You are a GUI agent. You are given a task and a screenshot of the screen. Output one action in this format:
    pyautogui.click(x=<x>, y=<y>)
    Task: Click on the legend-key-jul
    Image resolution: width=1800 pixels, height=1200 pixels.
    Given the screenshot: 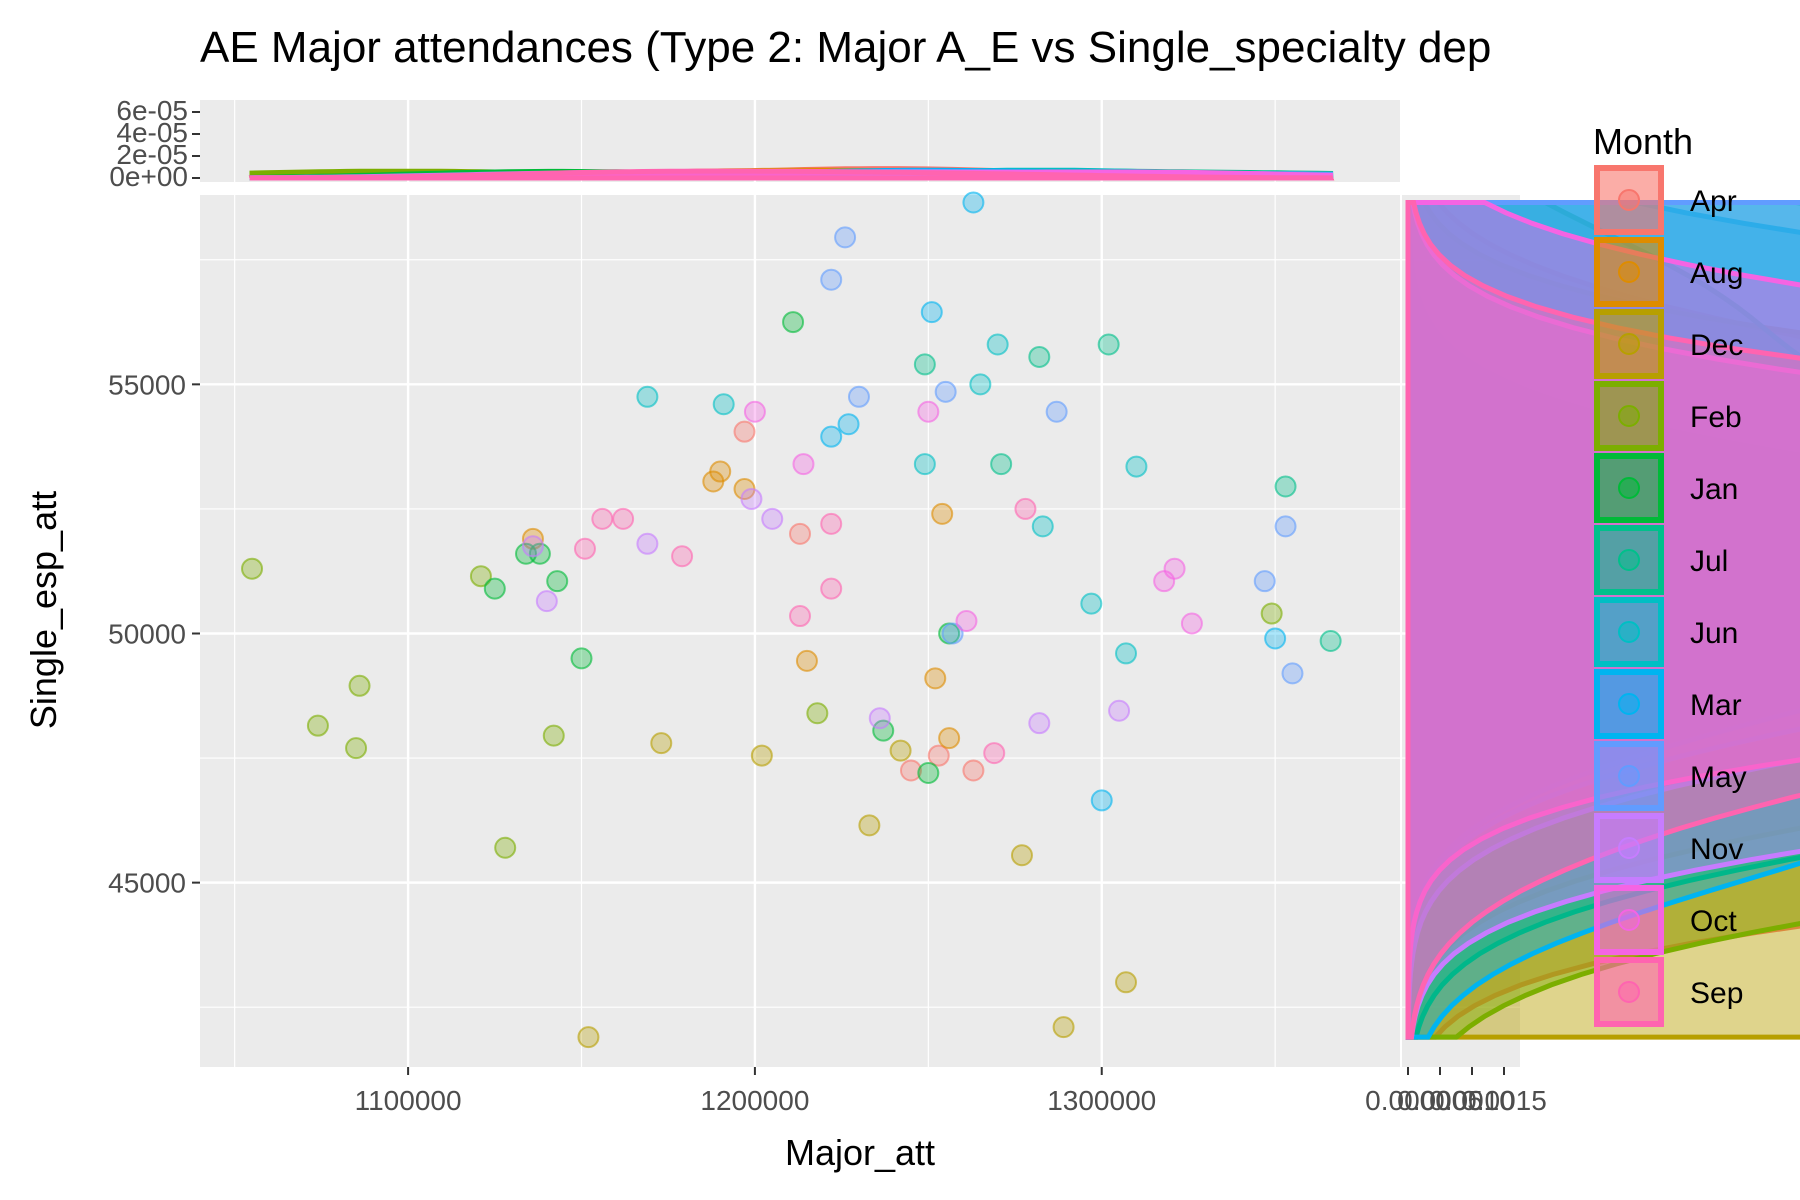 What is the action you would take?
    pyautogui.click(x=1629, y=560)
    